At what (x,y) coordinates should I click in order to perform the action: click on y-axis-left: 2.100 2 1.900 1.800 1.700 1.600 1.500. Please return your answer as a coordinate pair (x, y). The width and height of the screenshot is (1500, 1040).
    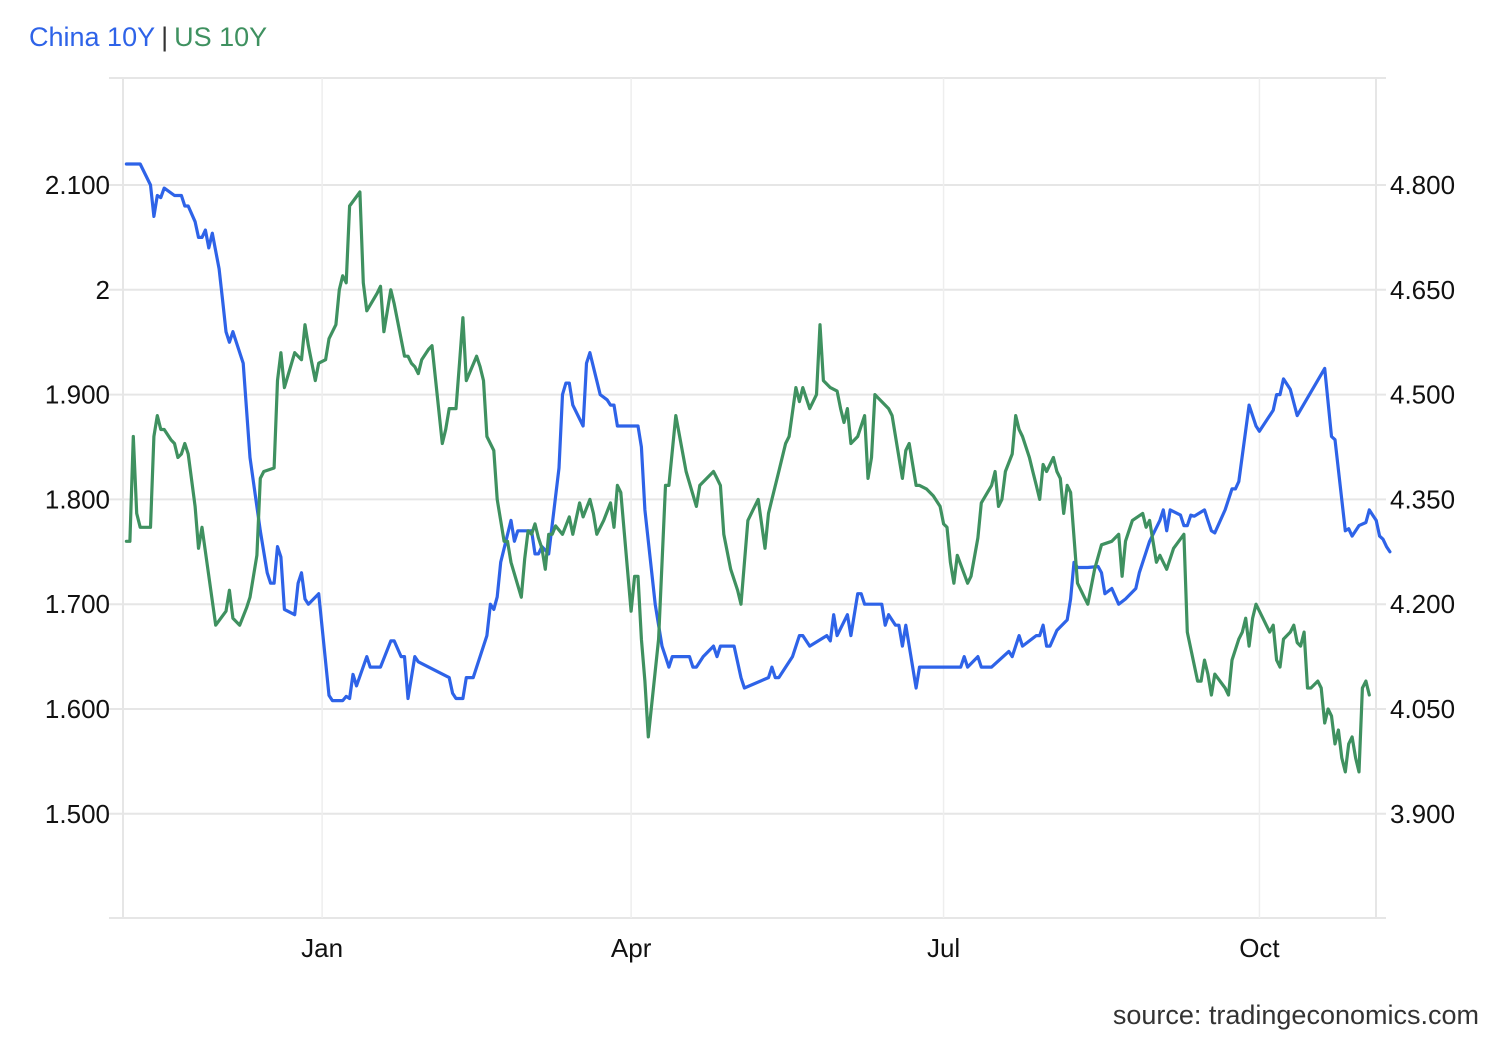
    Looking at the image, I should click on (77, 499).